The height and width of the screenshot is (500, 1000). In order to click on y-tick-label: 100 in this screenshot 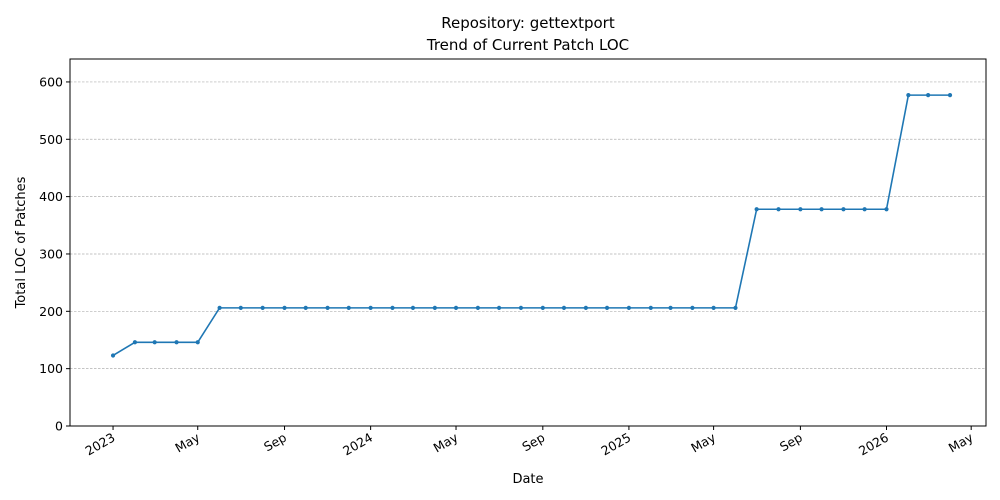, I will do `click(51, 368)`.